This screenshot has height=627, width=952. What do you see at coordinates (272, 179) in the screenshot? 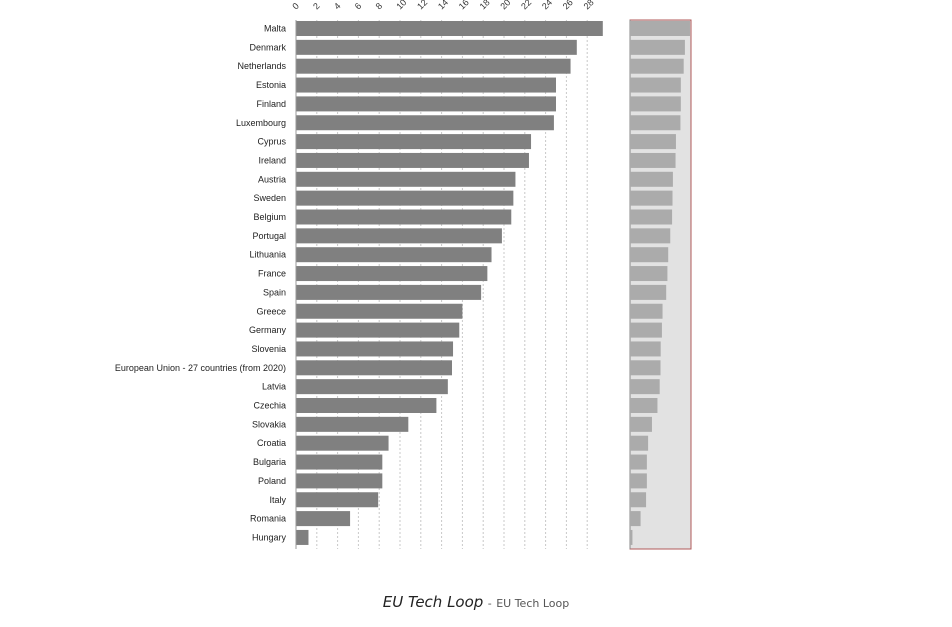
I see `category-label: Austria` at bounding box center [272, 179].